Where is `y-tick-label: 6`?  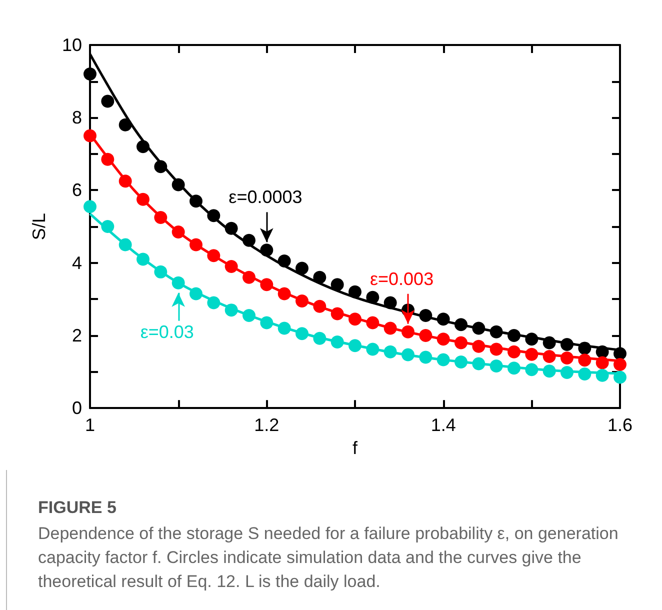
y-tick-label: 6 is located at coordinates (77, 190).